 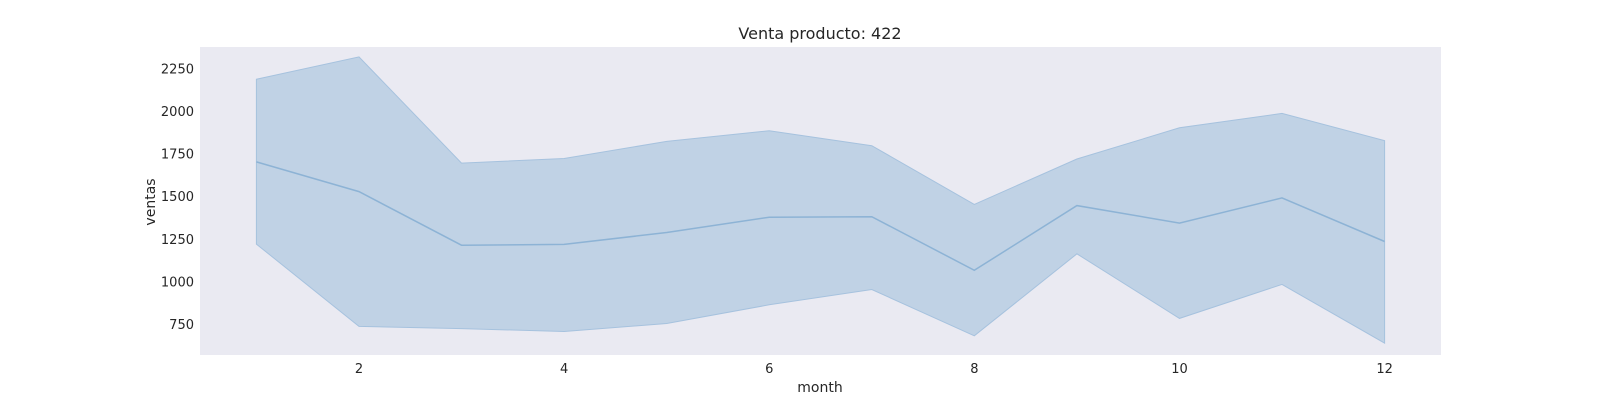 What do you see at coordinates (974, 369) in the screenshot?
I see `x-tick-label: 8` at bounding box center [974, 369].